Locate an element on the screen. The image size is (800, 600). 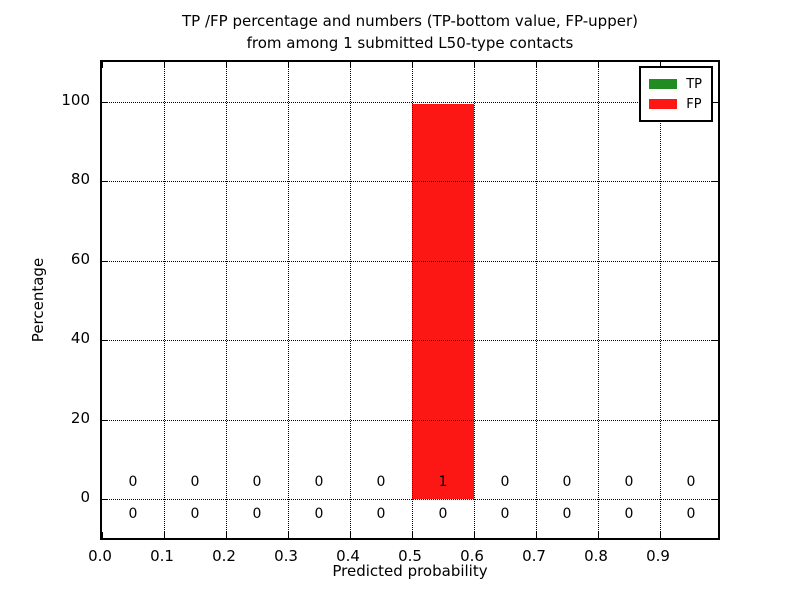
tp-legend-swatch-icon is located at coordinates (663, 84).